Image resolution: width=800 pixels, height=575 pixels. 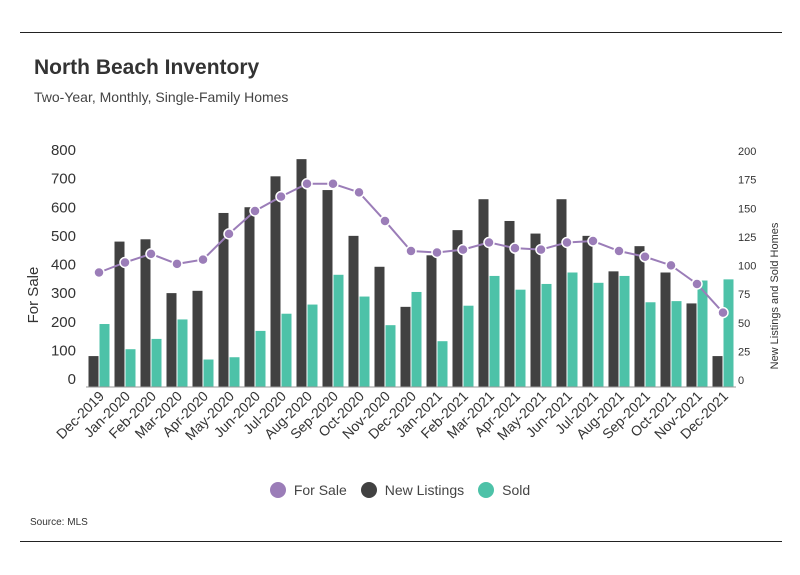 What do you see at coordinates (747, 209) in the screenshot?
I see `y2-tick-label: 150` at bounding box center [747, 209].